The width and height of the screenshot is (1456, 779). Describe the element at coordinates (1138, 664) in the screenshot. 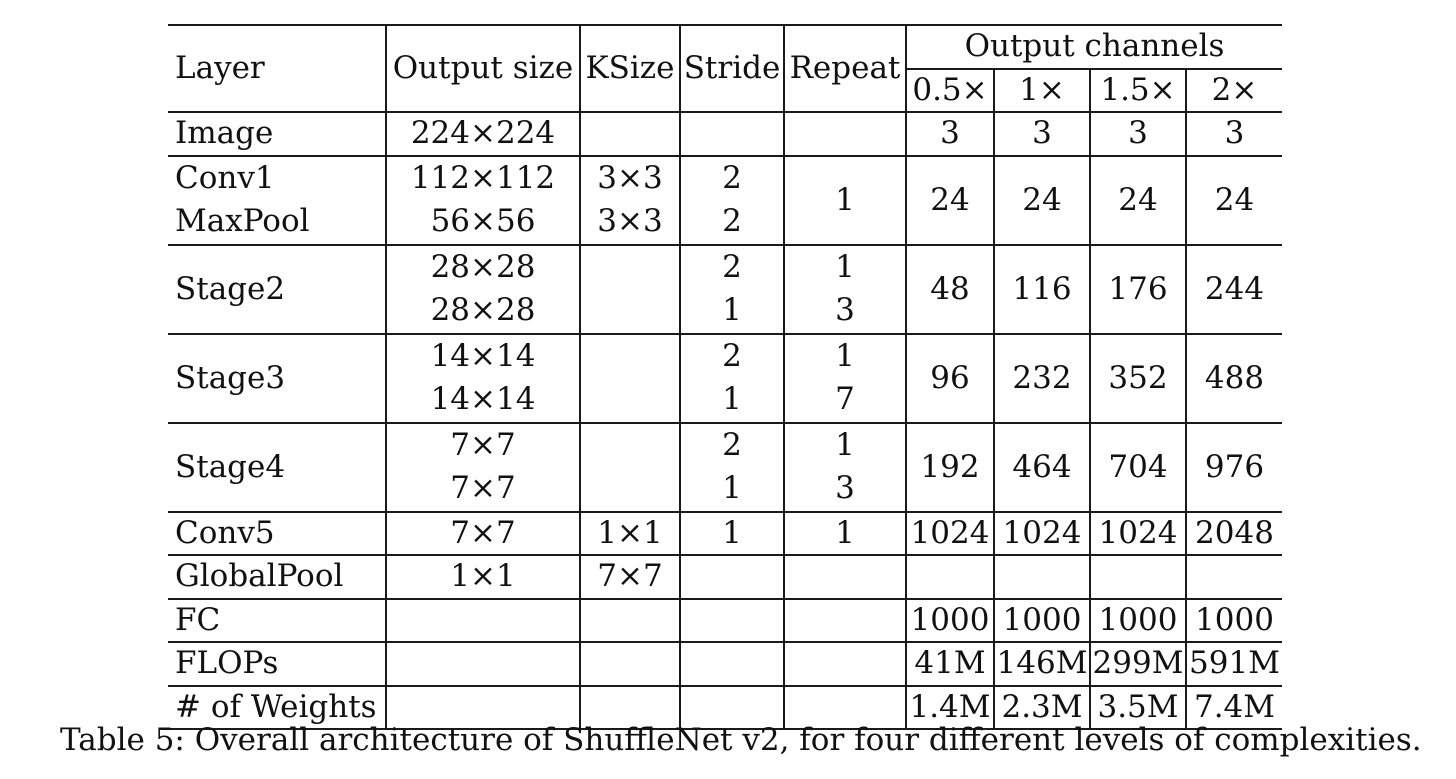

I see `channels-cell: 299M` at that location.